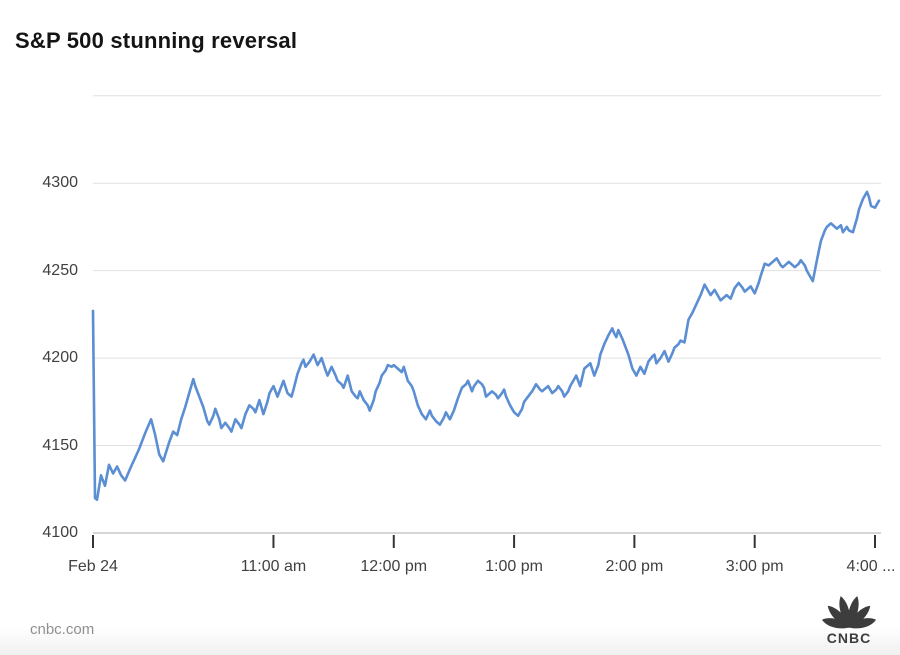 This screenshot has width=900, height=655. What do you see at coordinates (273, 566) in the screenshot?
I see `x-axis-label: 11:00 am` at bounding box center [273, 566].